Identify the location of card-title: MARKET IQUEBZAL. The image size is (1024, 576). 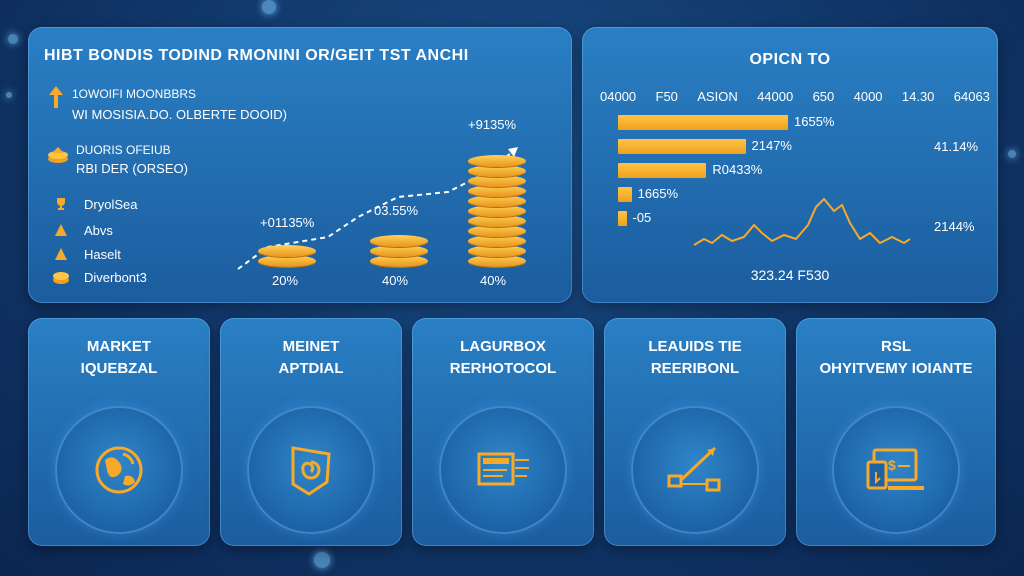
(119, 358).